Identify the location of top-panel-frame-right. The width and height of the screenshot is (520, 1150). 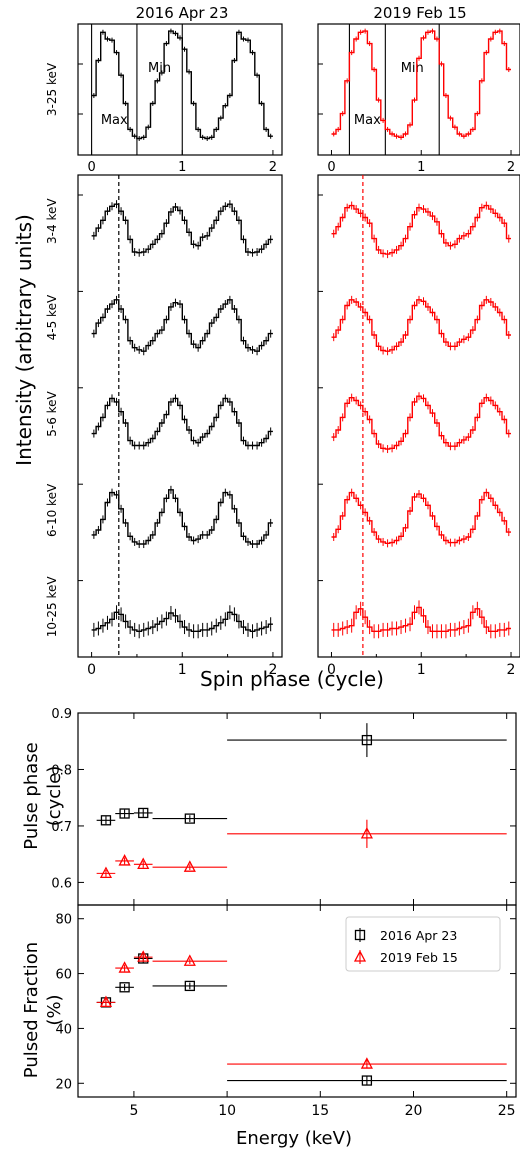
(418, 89).